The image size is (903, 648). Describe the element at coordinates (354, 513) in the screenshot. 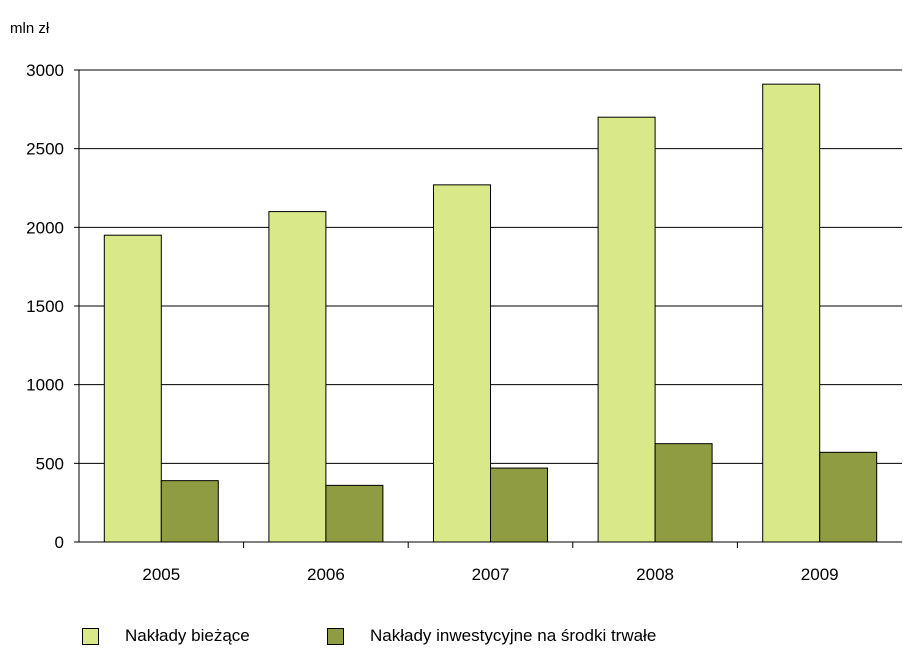

I see `bar-investment-2006` at that location.